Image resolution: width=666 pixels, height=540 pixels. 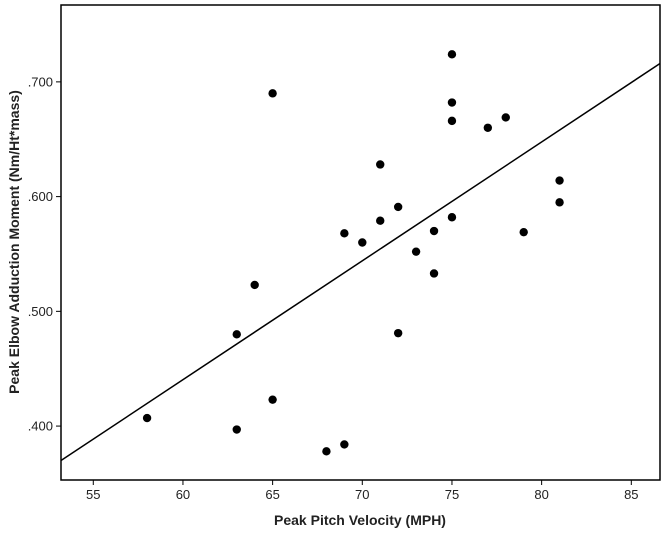 I want to click on y-tick-label: .400, so click(x=40, y=426).